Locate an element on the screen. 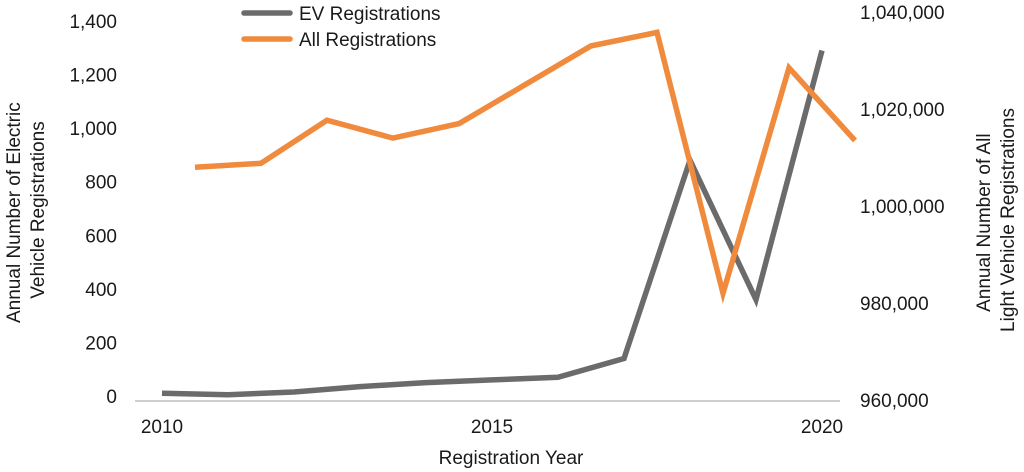 This screenshot has height=472, width=1024. legend-label-ev: EV Registrations is located at coordinates (370, 14).